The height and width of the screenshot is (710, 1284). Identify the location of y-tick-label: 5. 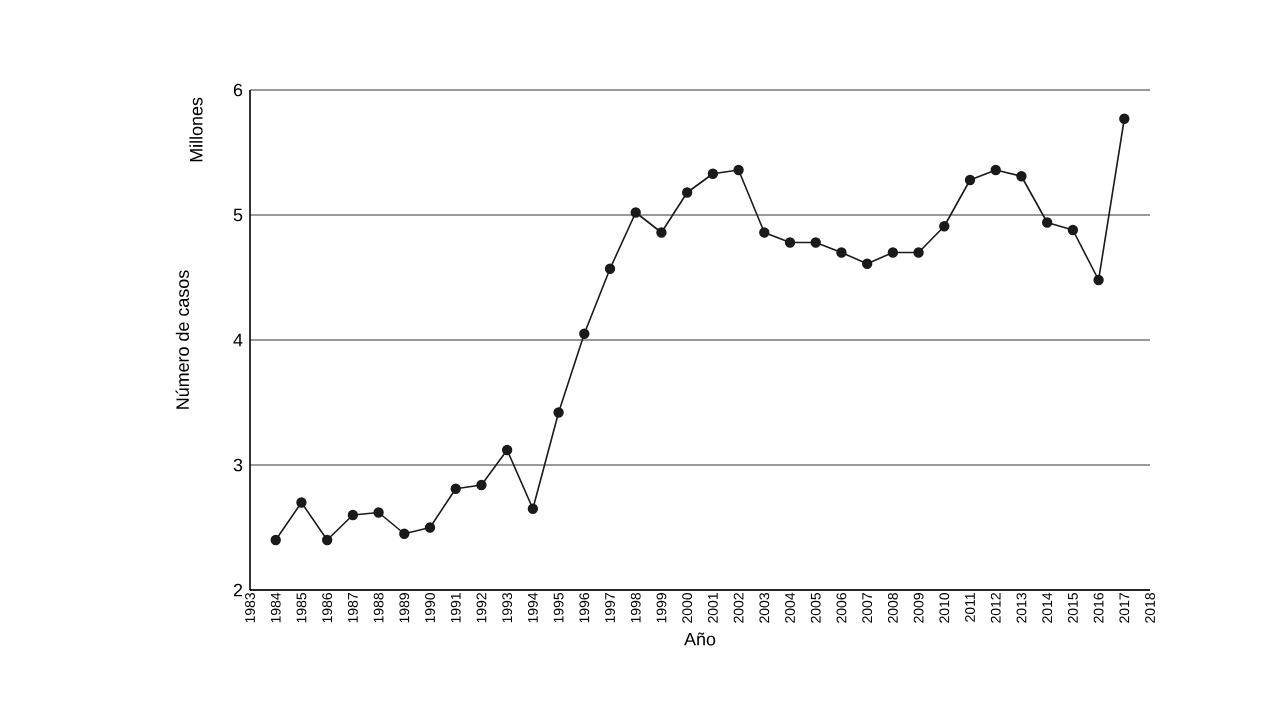
(238, 215).